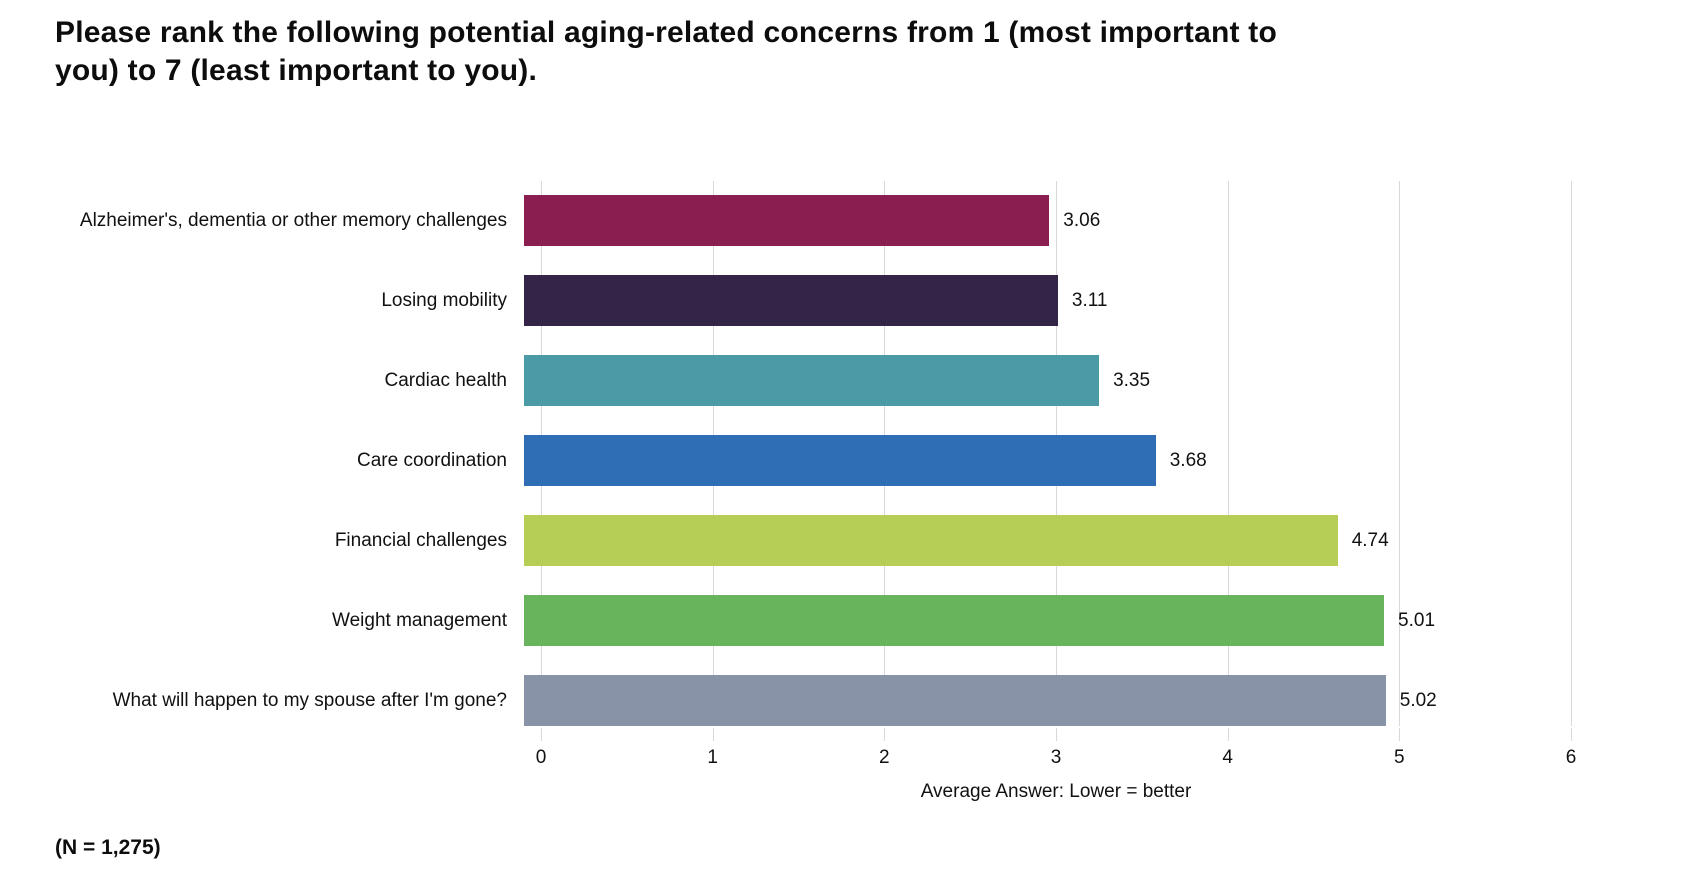 The image size is (1682, 884). I want to click on x-axis-tick-labels: 0 1 2 3 4 5 6, so click(1056, 760).